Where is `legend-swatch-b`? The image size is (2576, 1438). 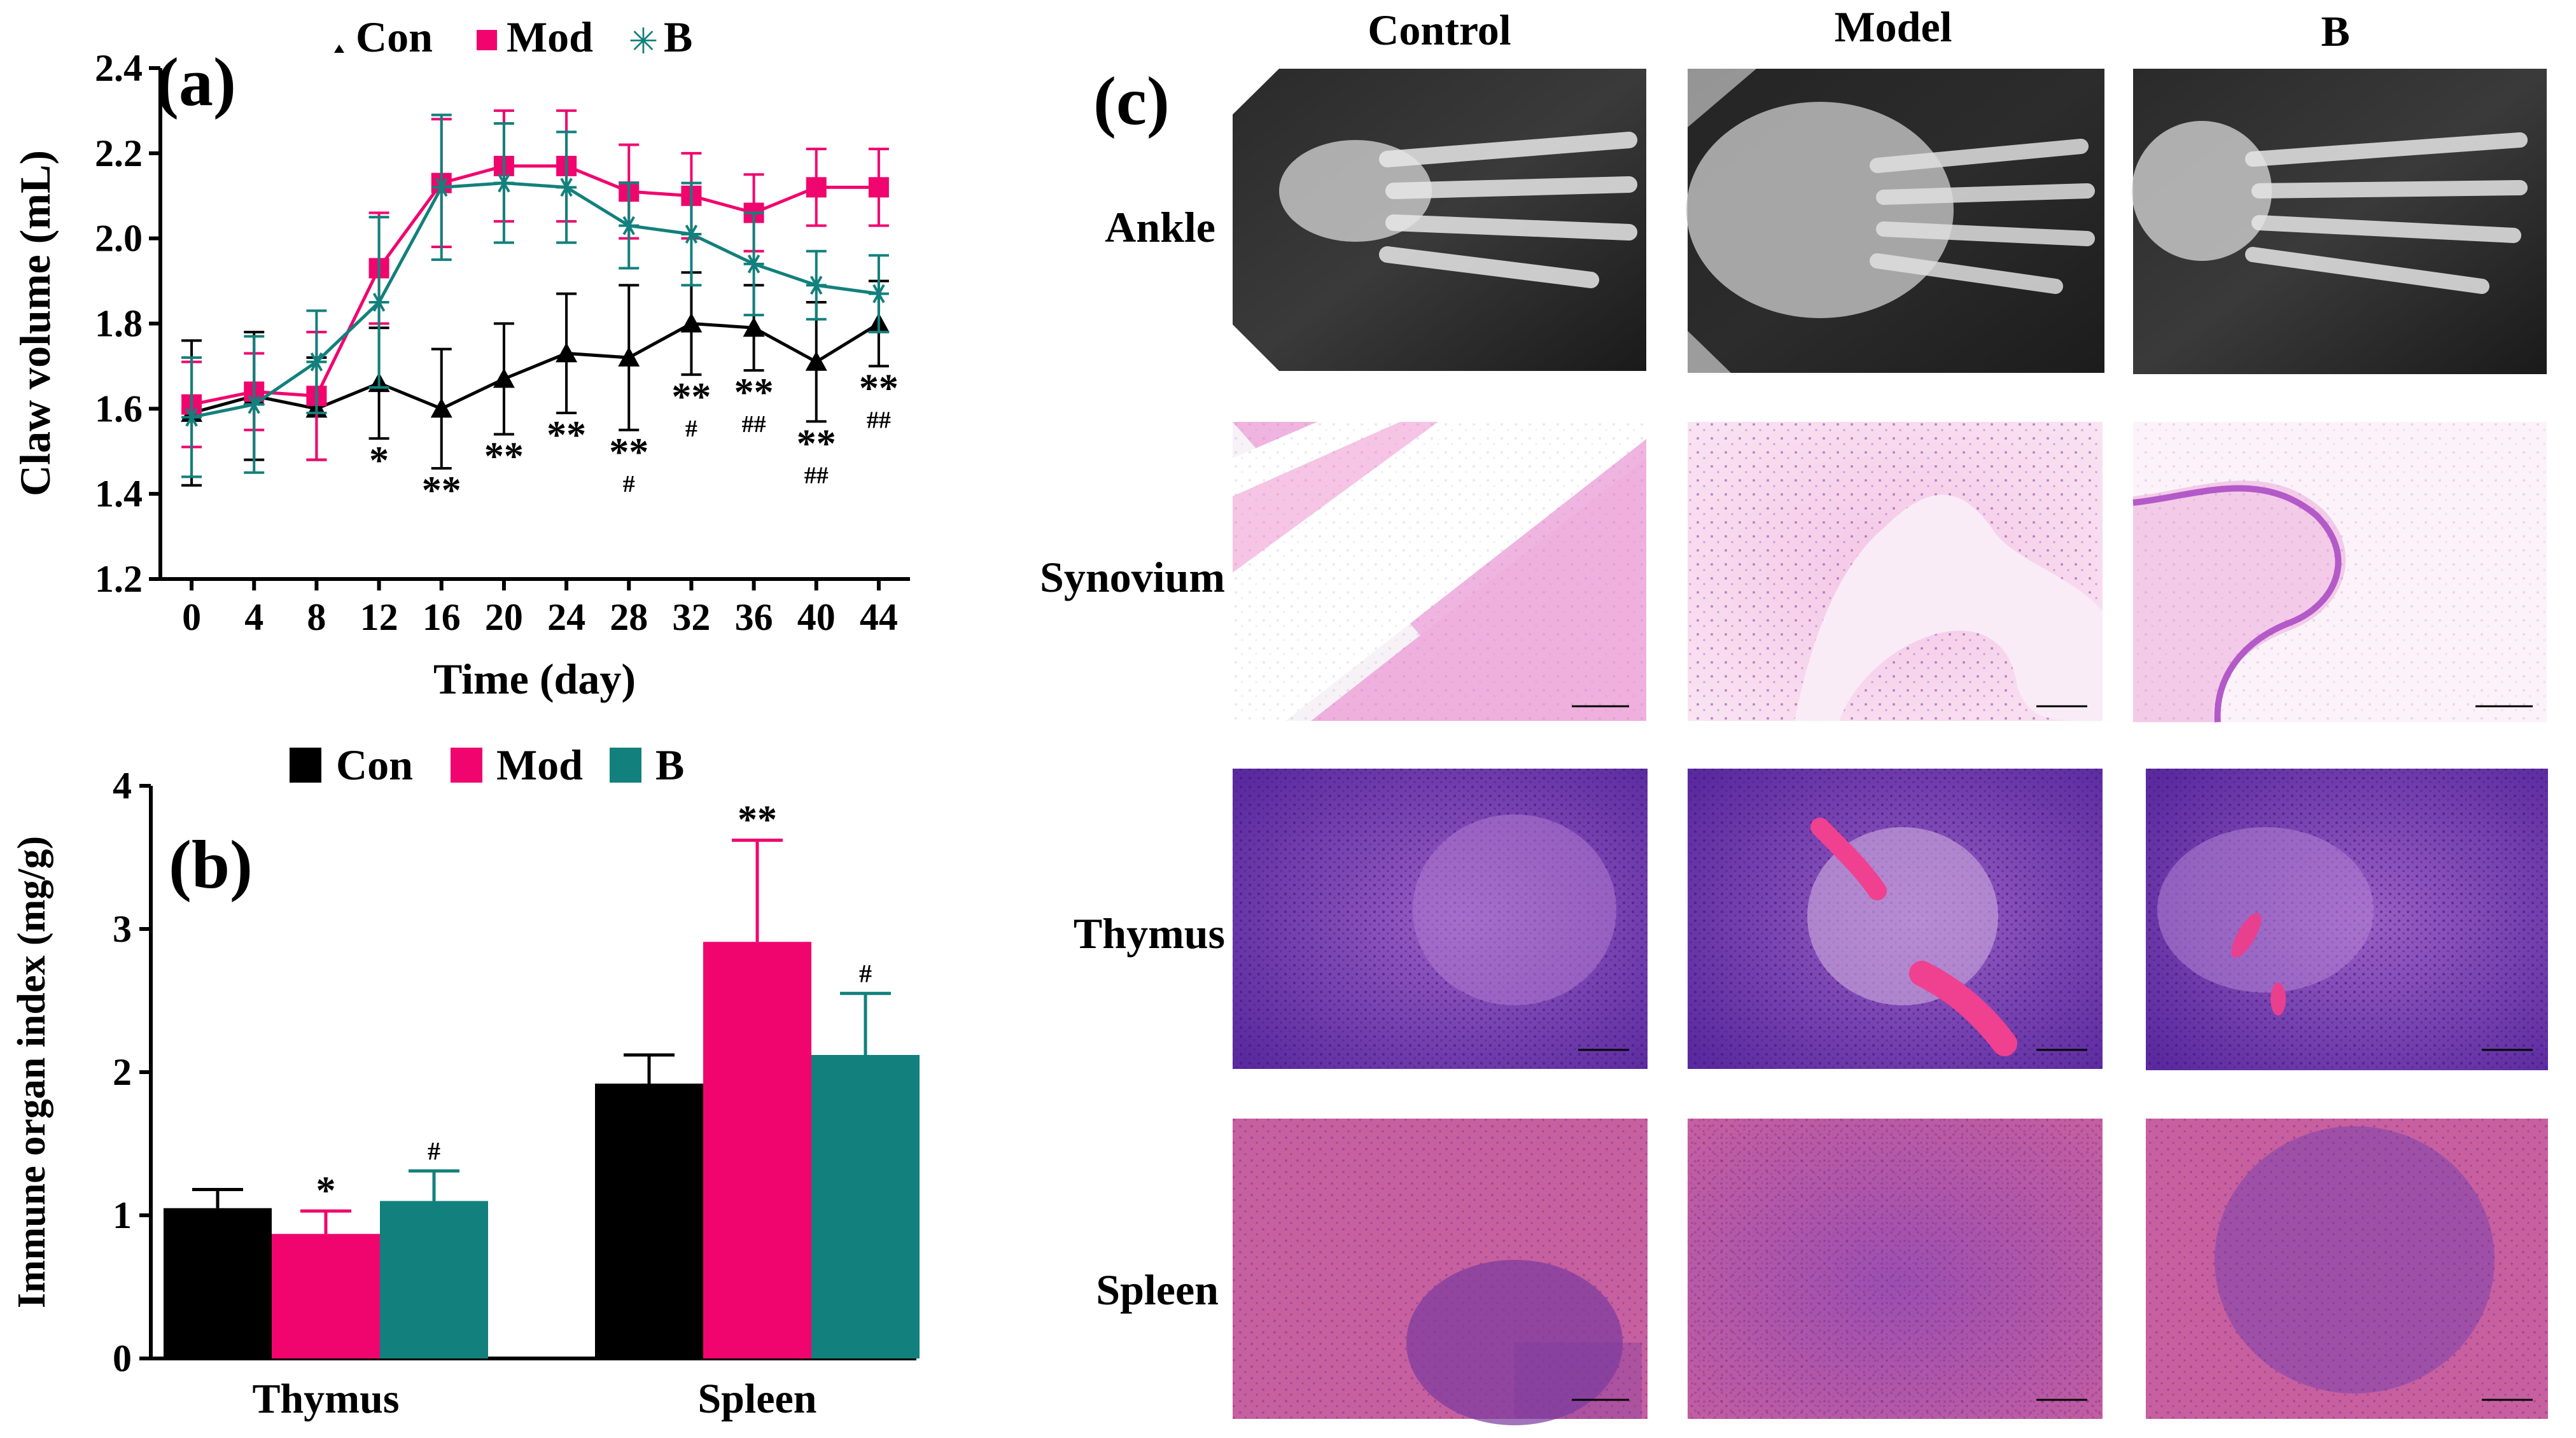 legend-swatch-b is located at coordinates (625, 765).